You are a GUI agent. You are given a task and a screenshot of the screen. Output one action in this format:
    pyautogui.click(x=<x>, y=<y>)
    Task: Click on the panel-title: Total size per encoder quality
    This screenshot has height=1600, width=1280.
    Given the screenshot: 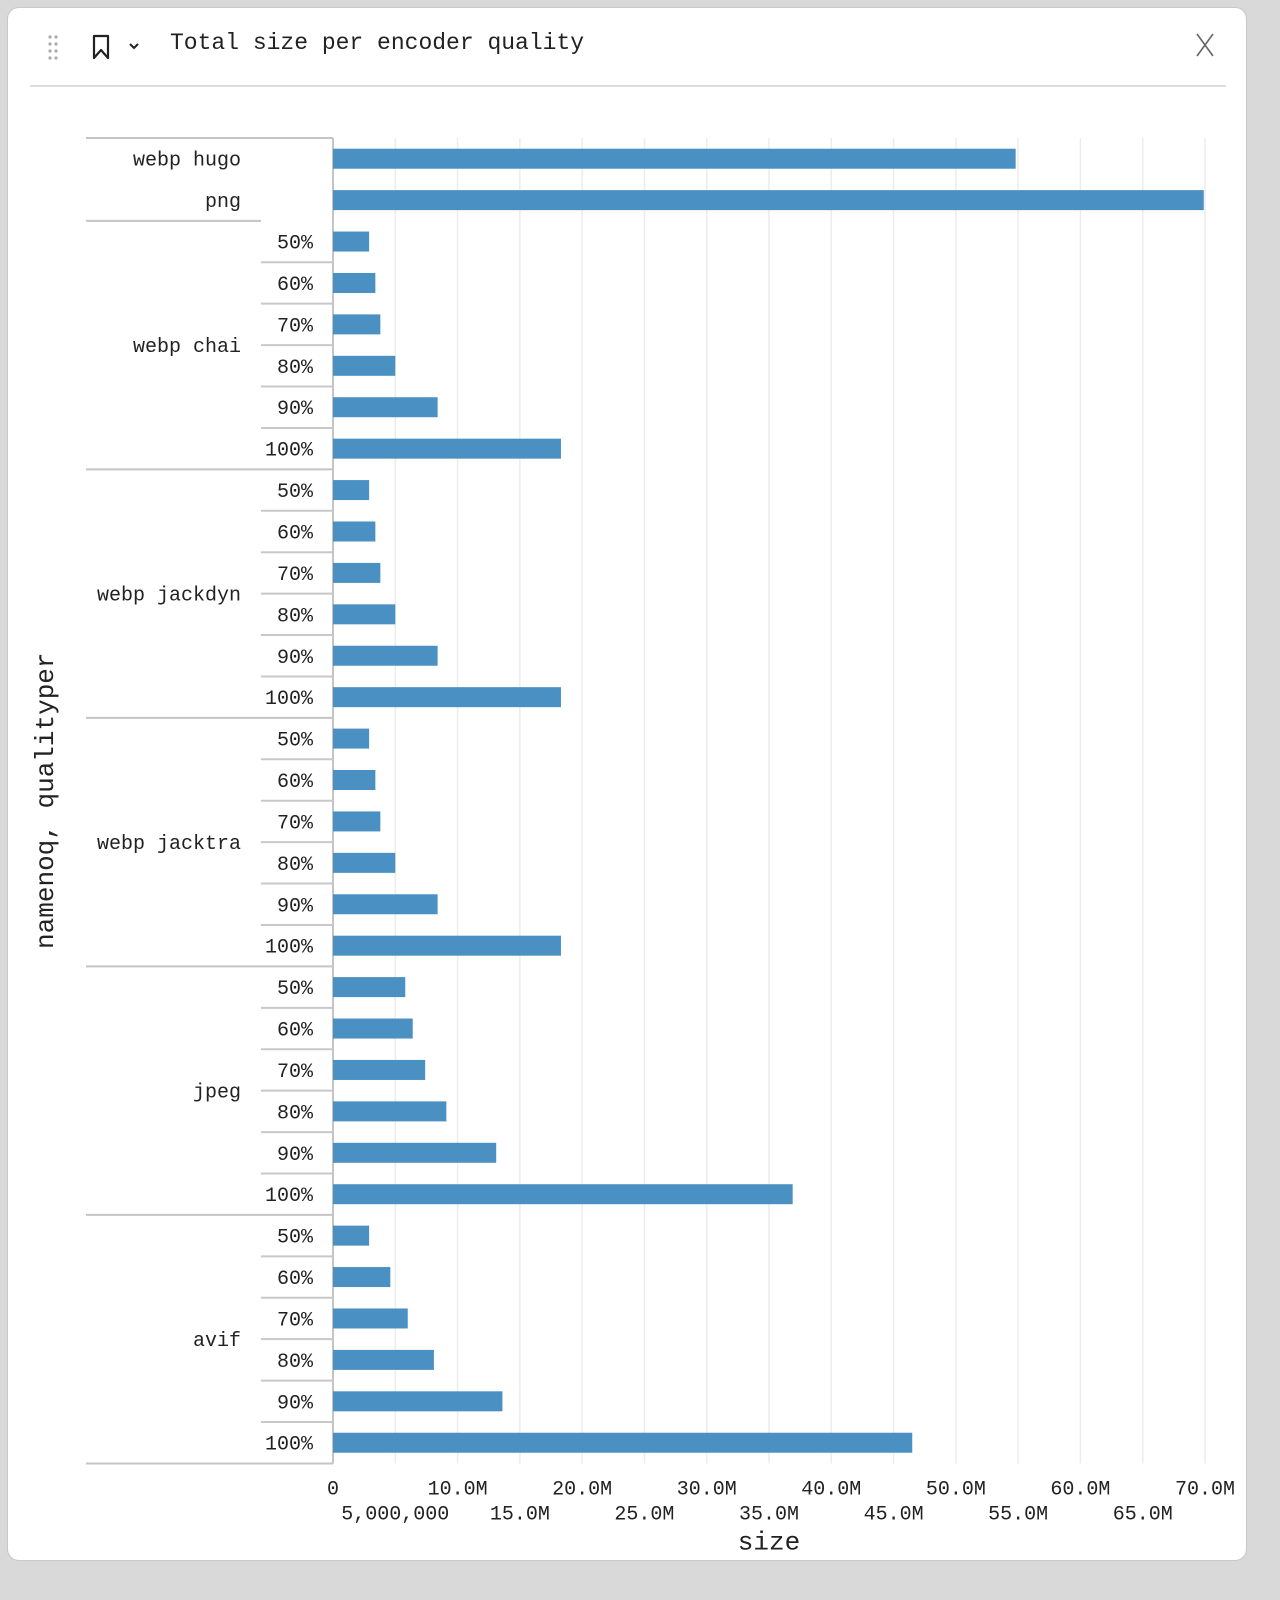 What is the action you would take?
    pyautogui.click(x=377, y=43)
    